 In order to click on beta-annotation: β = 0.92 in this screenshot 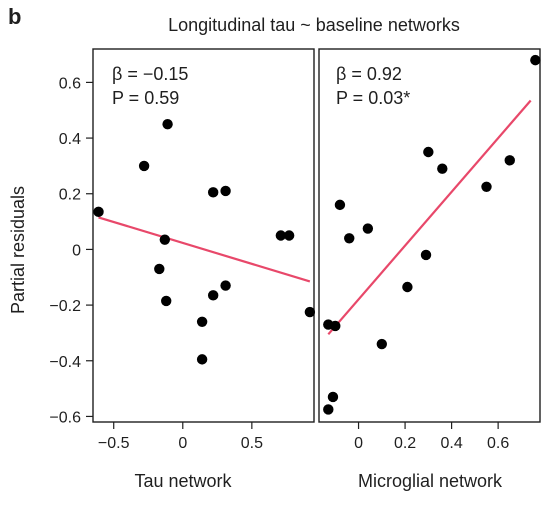, I will do `click(369, 74)`.